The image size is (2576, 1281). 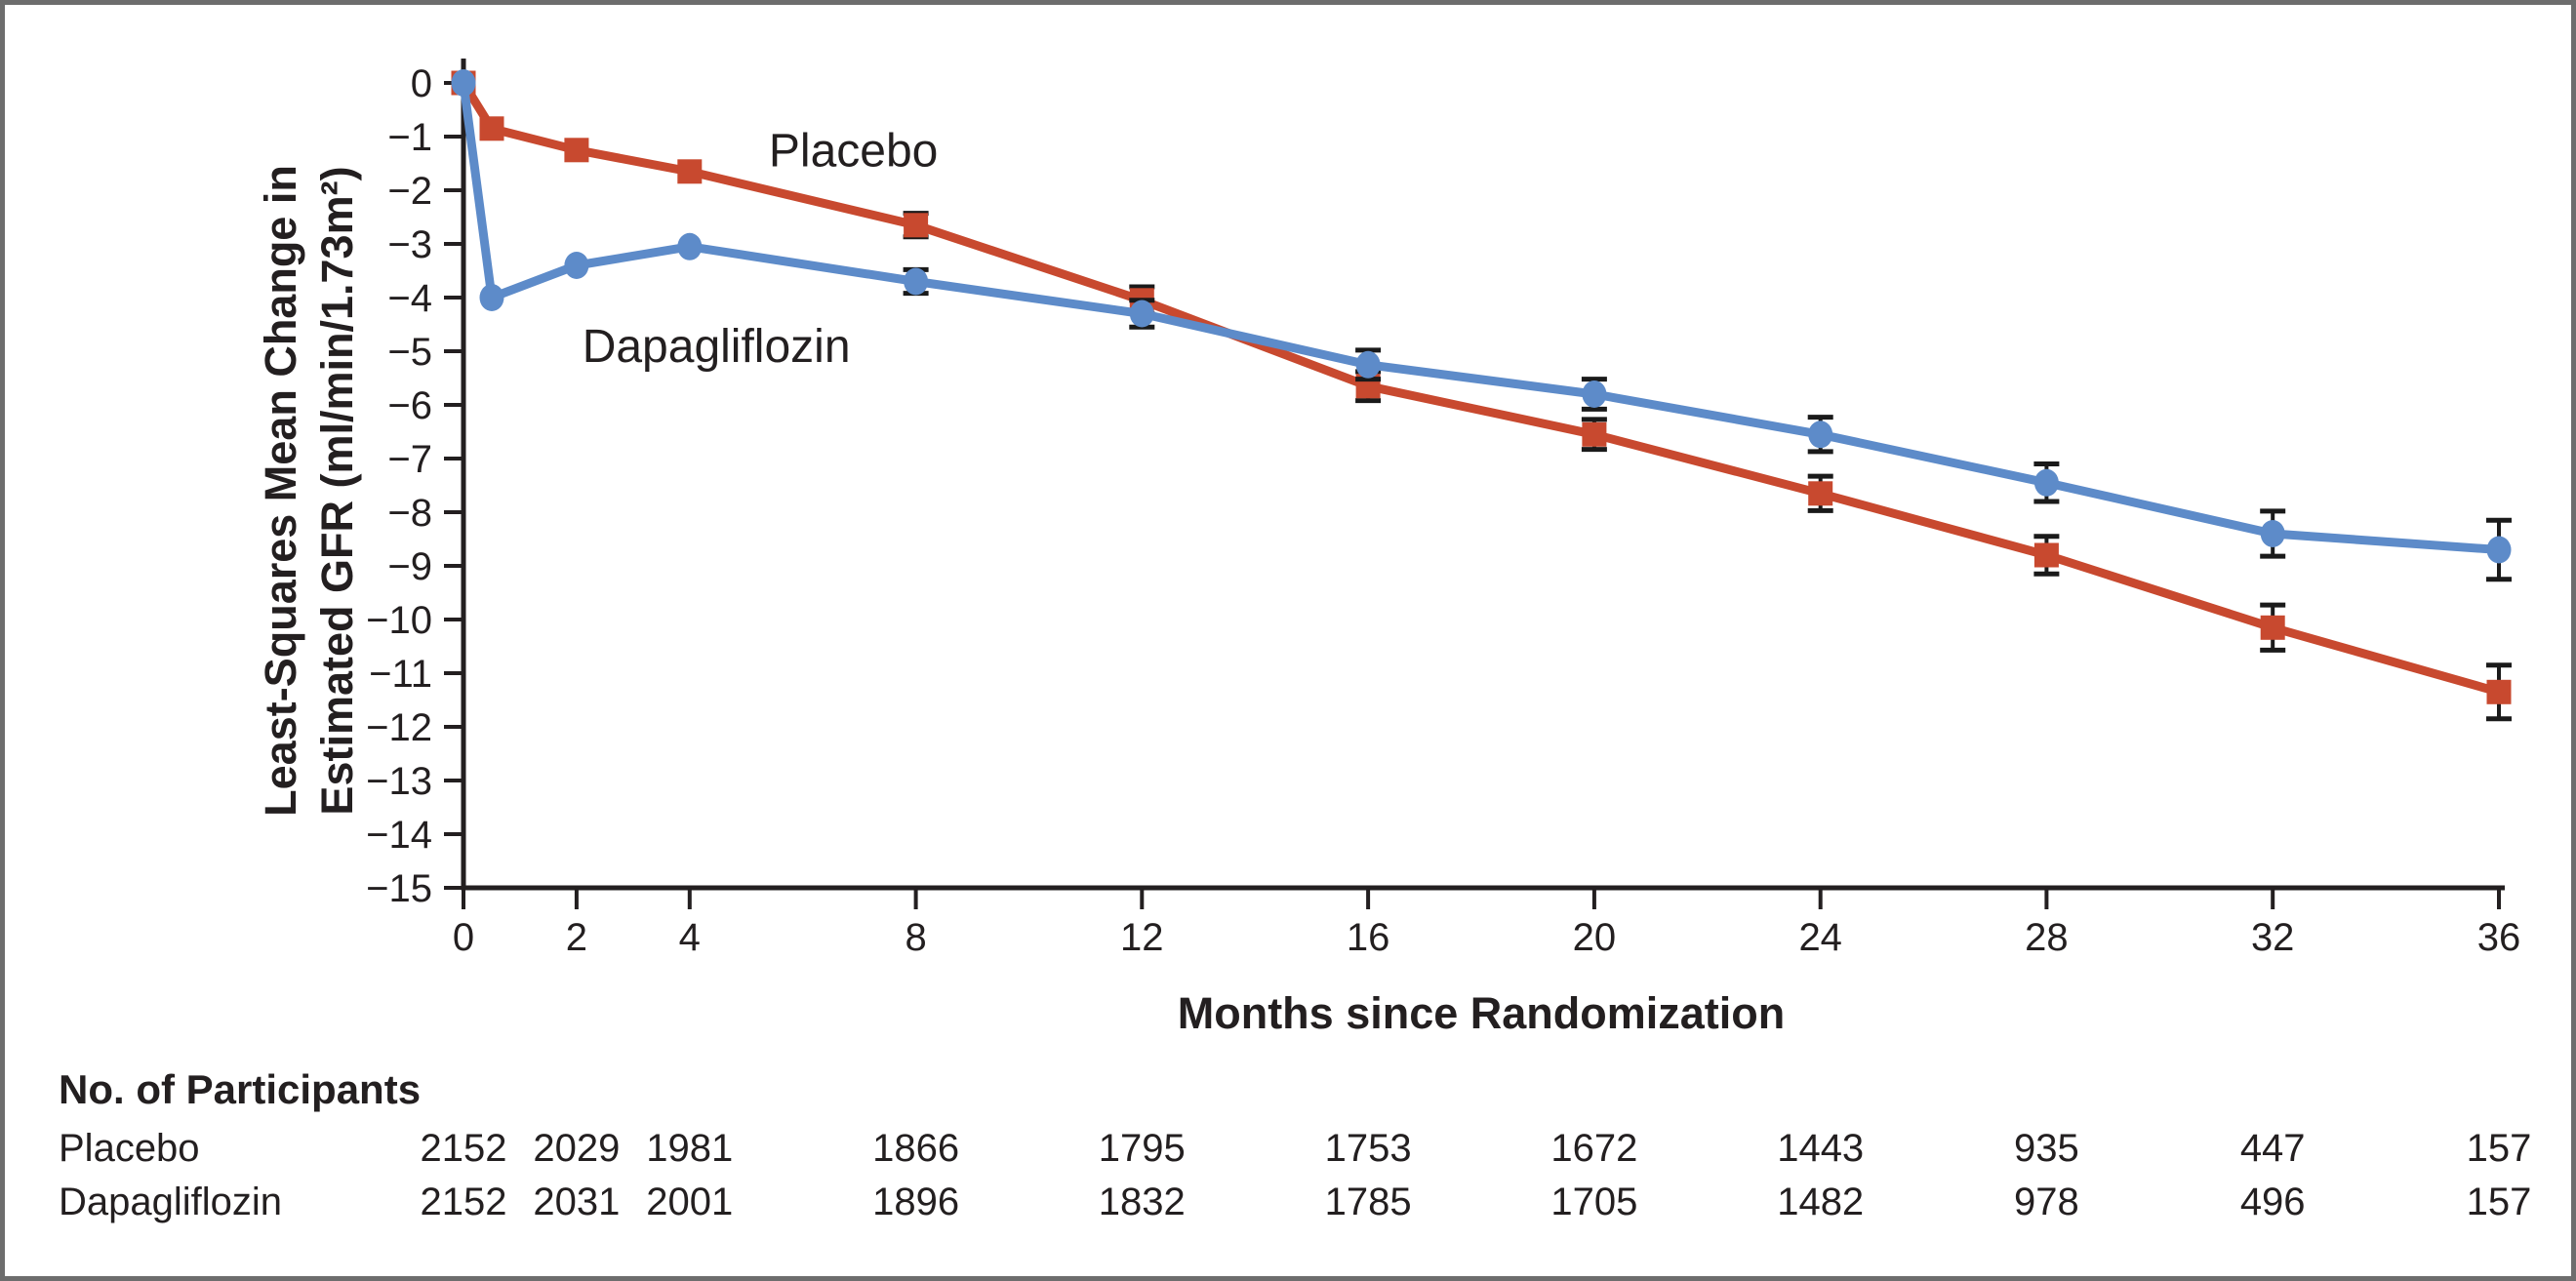 I want to click on y-tick-label: −2, so click(x=409, y=191).